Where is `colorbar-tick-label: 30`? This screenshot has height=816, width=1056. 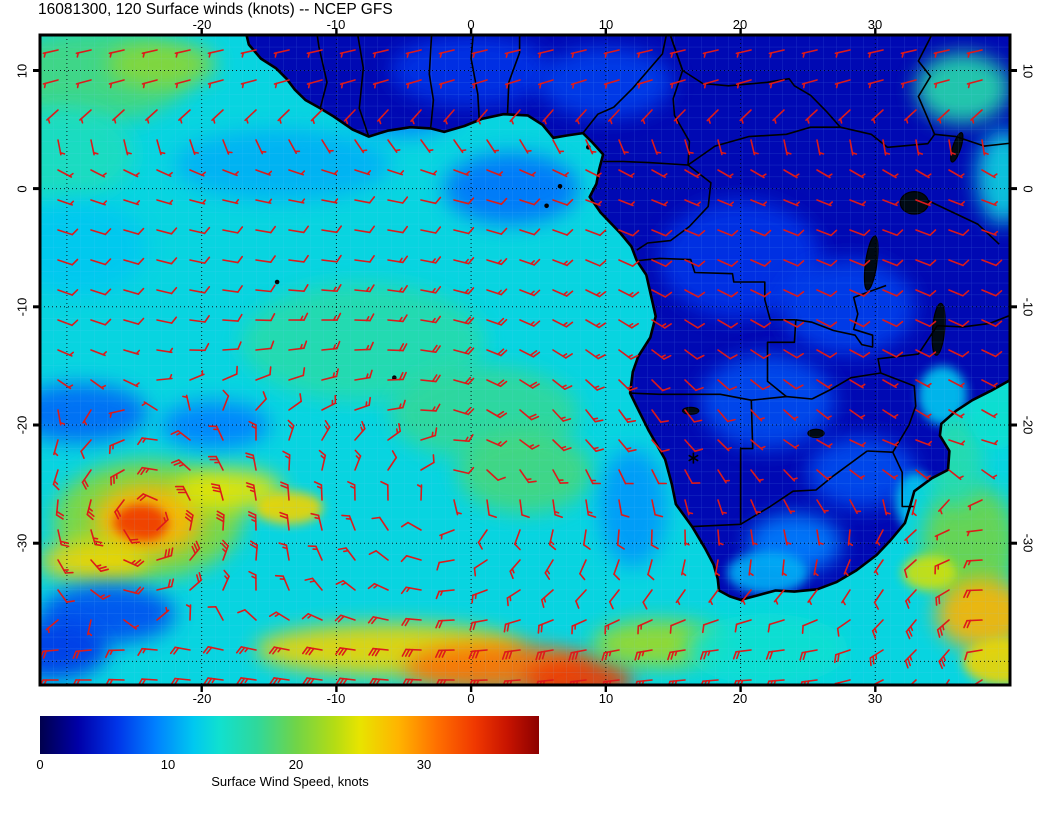
colorbar-tick-label: 30 is located at coordinates (424, 764).